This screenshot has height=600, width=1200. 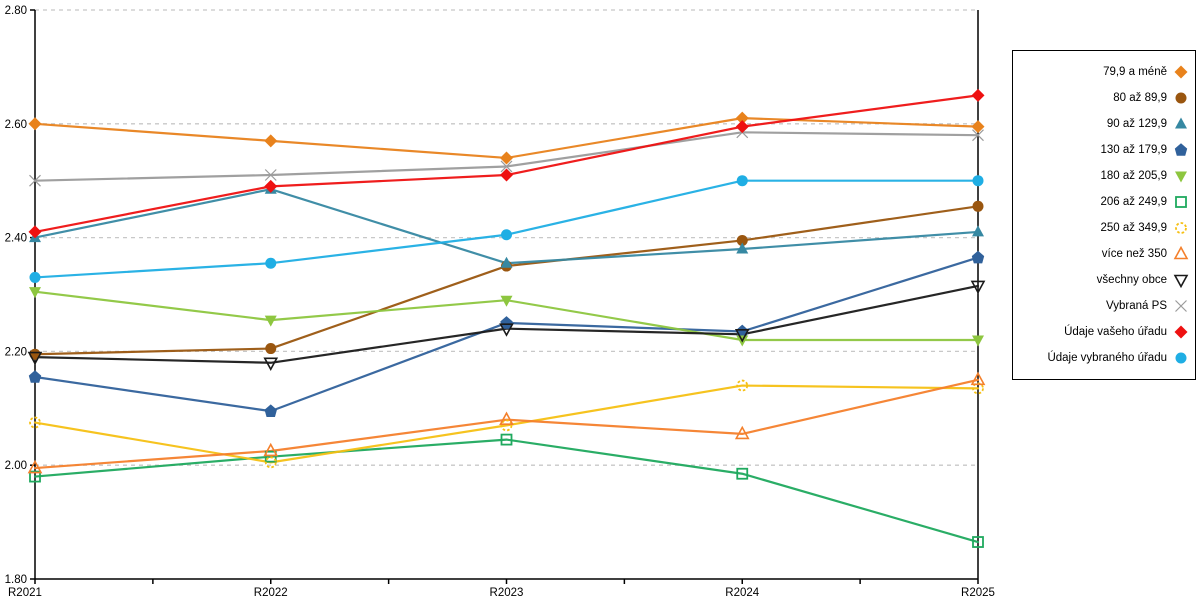 I want to click on x-tick-label: R2021, so click(x=25, y=593).